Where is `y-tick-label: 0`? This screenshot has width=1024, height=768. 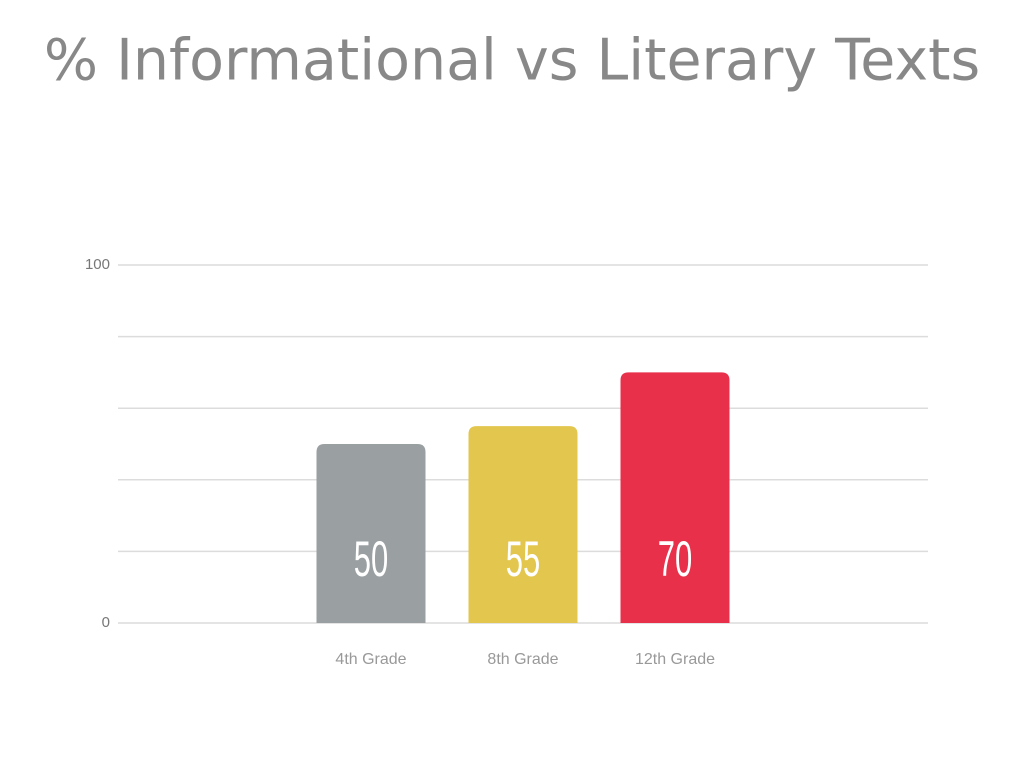 y-tick-label: 0 is located at coordinates (106, 622).